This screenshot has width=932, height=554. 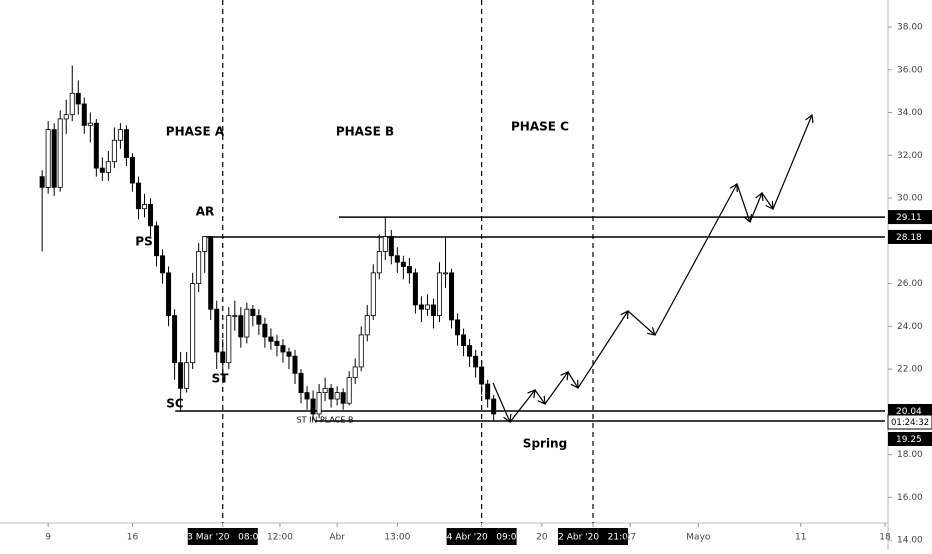 I want to click on countdown: 01:24:32, so click(x=910, y=423).